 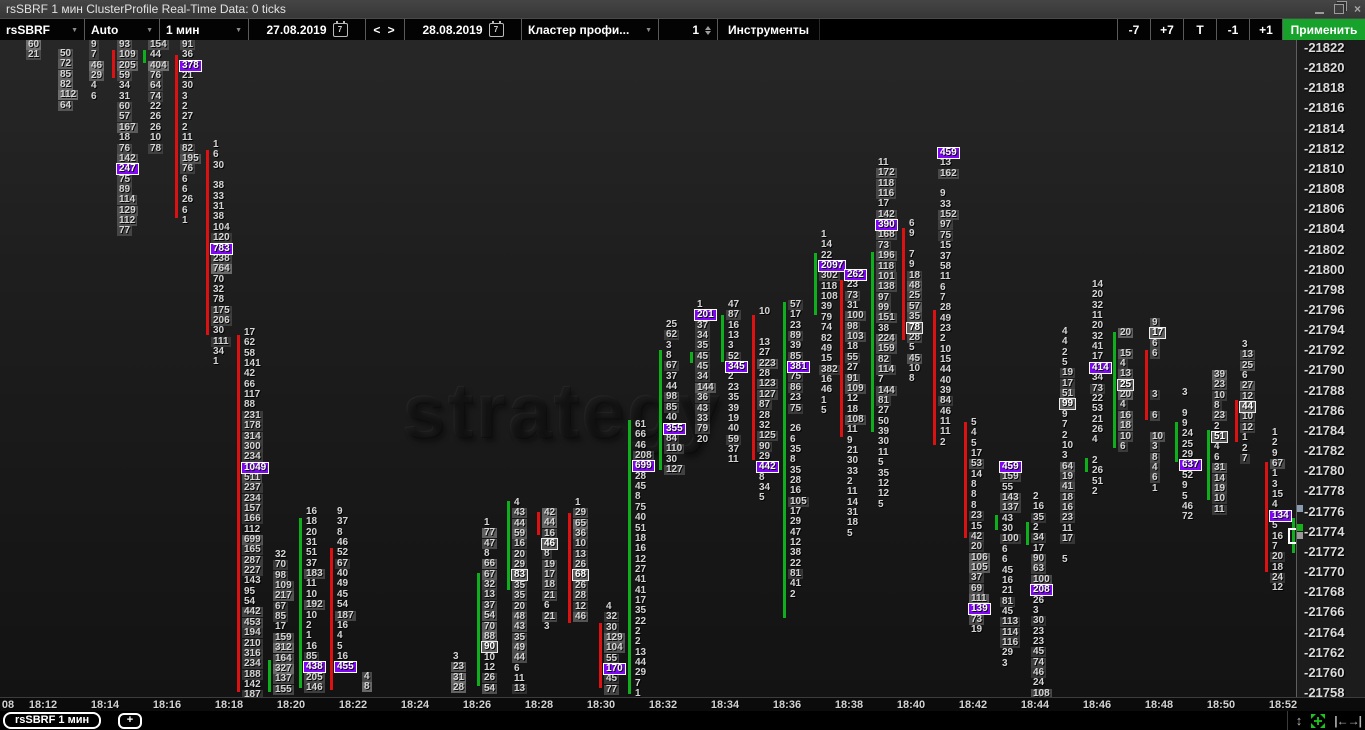 I want to click on add-tab-button: +, so click(x=130, y=721).